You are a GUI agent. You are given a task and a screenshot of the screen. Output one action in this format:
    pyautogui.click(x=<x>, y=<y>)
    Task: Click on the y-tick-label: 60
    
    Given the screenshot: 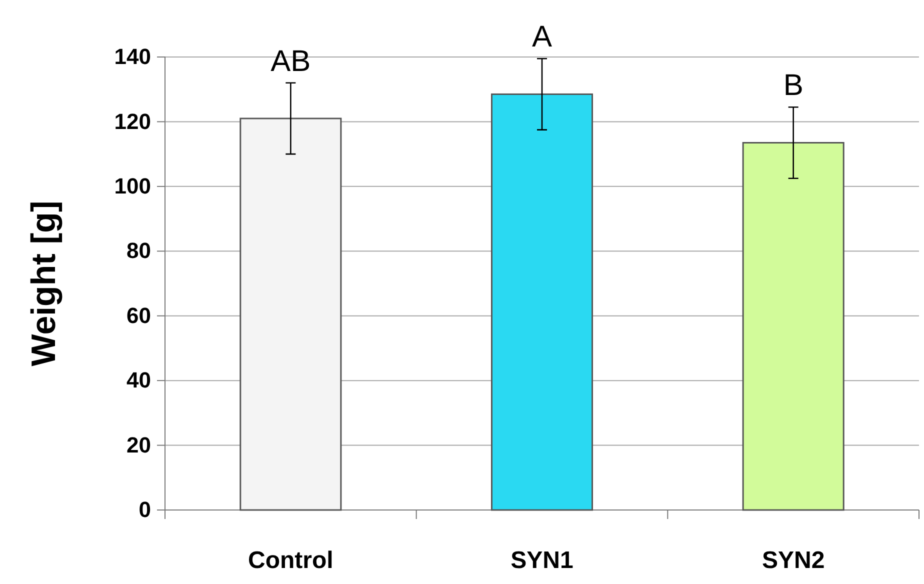 What is the action you would take?
    pyautogui.click(x=138, y=315)
    